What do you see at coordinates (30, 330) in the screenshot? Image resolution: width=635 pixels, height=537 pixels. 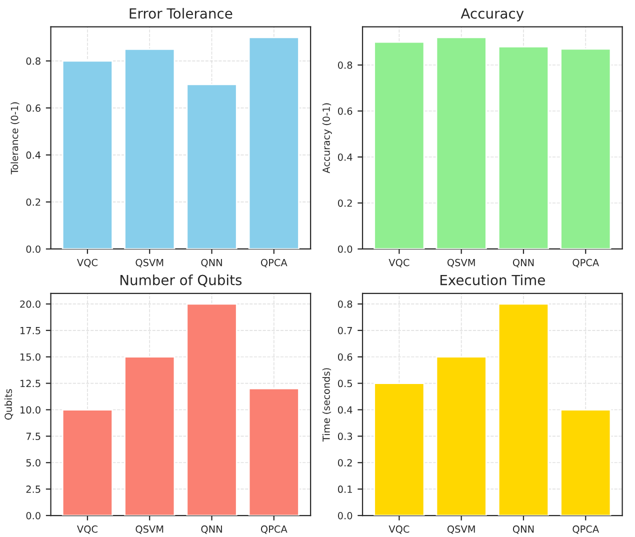 I see `y-tick-label: 17.5` at bounding box center [30, 330].